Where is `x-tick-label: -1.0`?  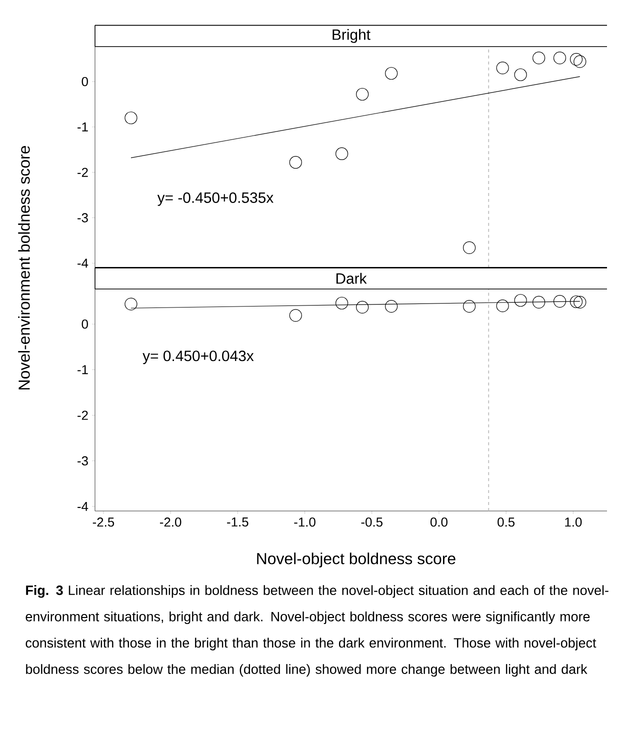 x-tick-label: -1.0 is located at coordinates (305, 522).